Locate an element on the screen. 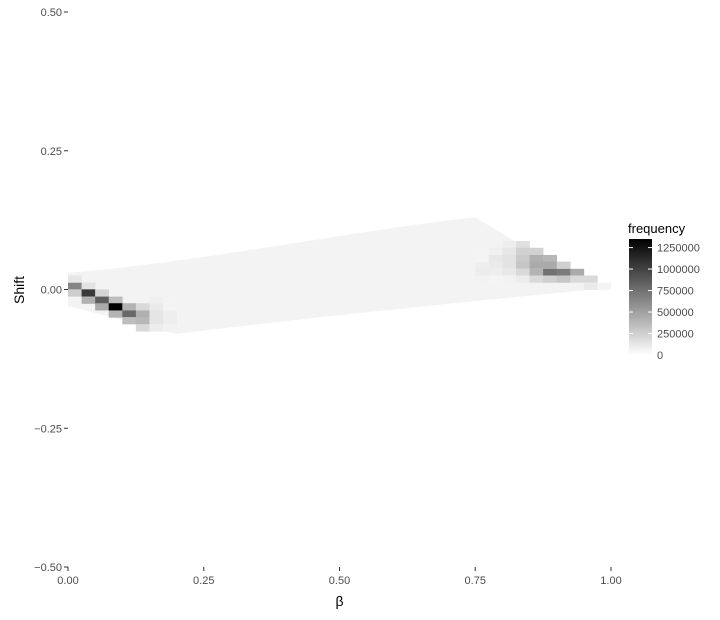  y-axis-title: Shift is located at coordinates (19, 290).